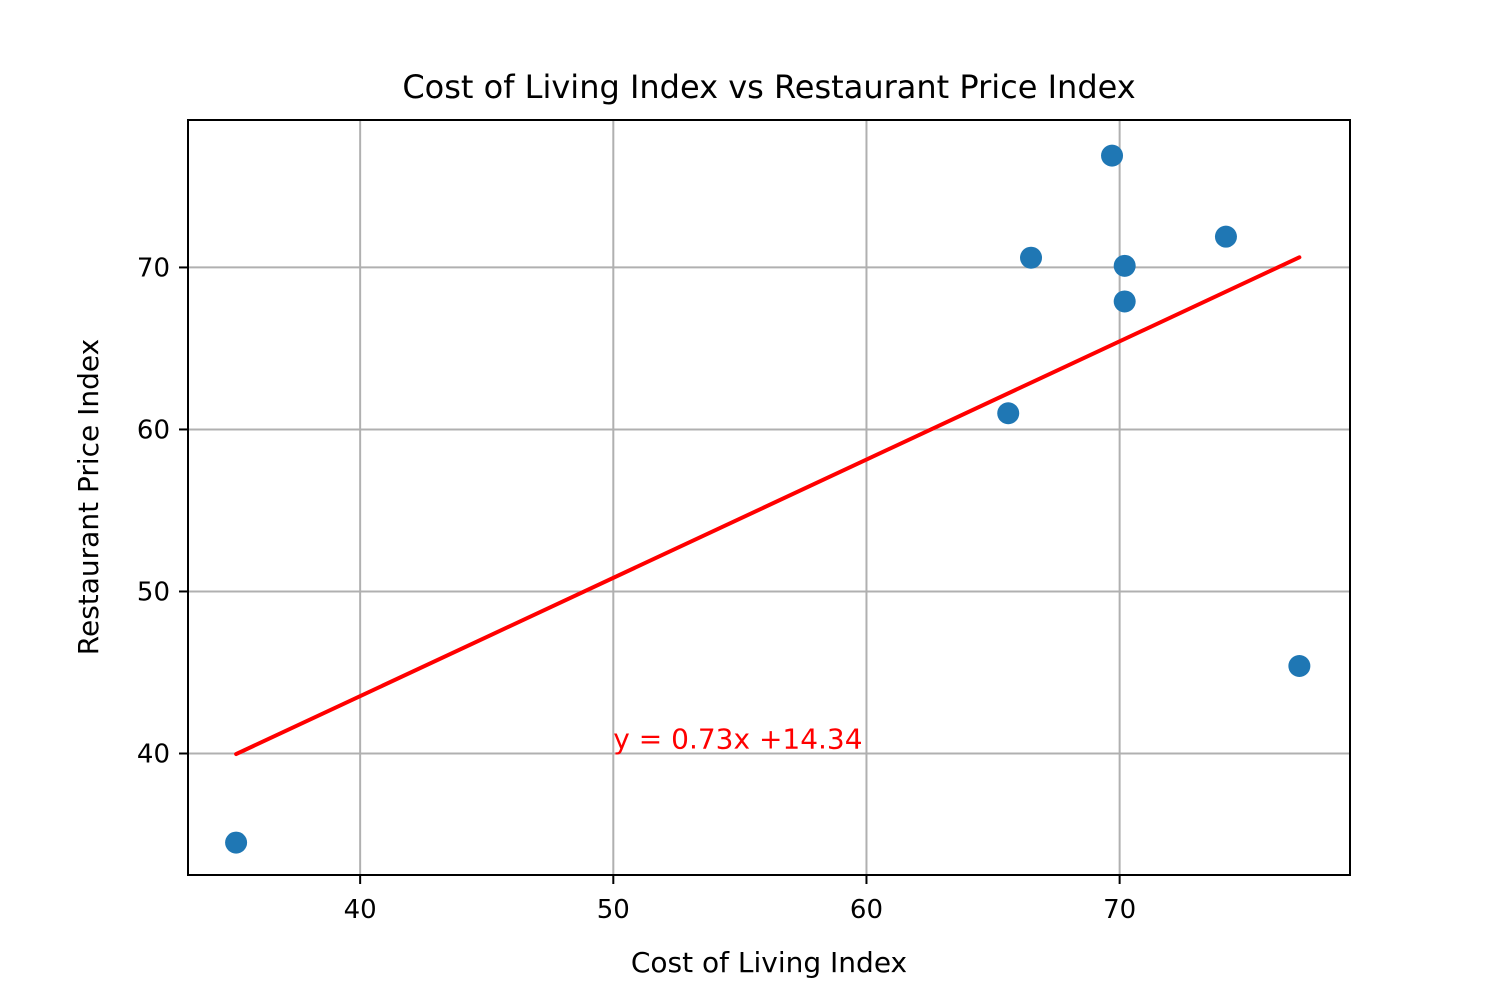 The height and width of the screenshot is (1000, 1500). Describe the element at coordinates (740, 900) in the screenshot. I see `x-ticks: 40 50 60 70` at that location.